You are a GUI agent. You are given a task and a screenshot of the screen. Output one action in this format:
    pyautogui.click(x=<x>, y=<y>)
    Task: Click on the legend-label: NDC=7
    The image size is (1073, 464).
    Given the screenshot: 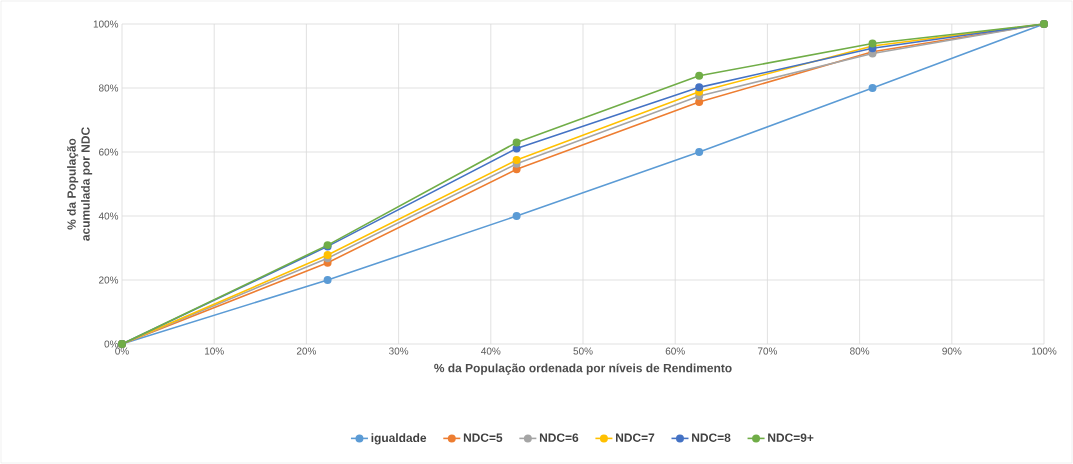 What is the action you would take?
    pyautogui.click(x=635, y=437)
    